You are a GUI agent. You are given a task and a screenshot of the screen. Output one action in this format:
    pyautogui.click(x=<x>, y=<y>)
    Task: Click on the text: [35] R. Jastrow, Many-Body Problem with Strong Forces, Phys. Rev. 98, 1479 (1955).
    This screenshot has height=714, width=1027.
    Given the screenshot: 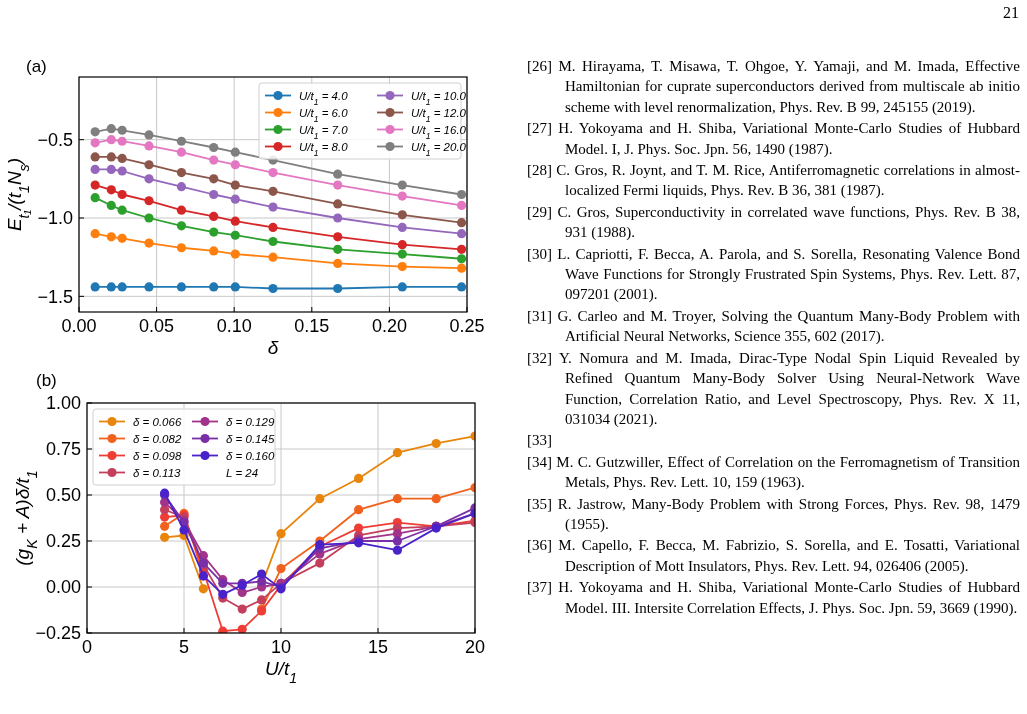 What is the action you would take?
    pyautogui.click(x=773, y=514)
    